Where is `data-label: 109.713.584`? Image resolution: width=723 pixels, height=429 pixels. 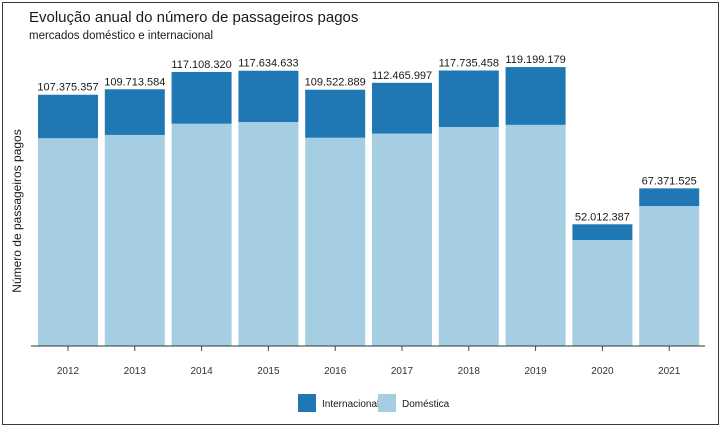
data-label: 109.713.584 is located at coordinates (134, 82).